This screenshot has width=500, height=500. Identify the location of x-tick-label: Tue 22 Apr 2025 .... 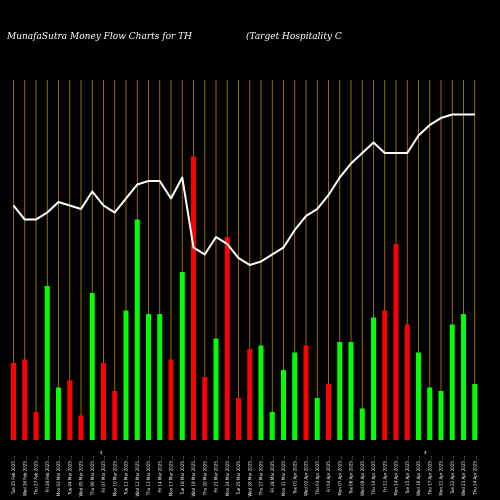
(452, 475).